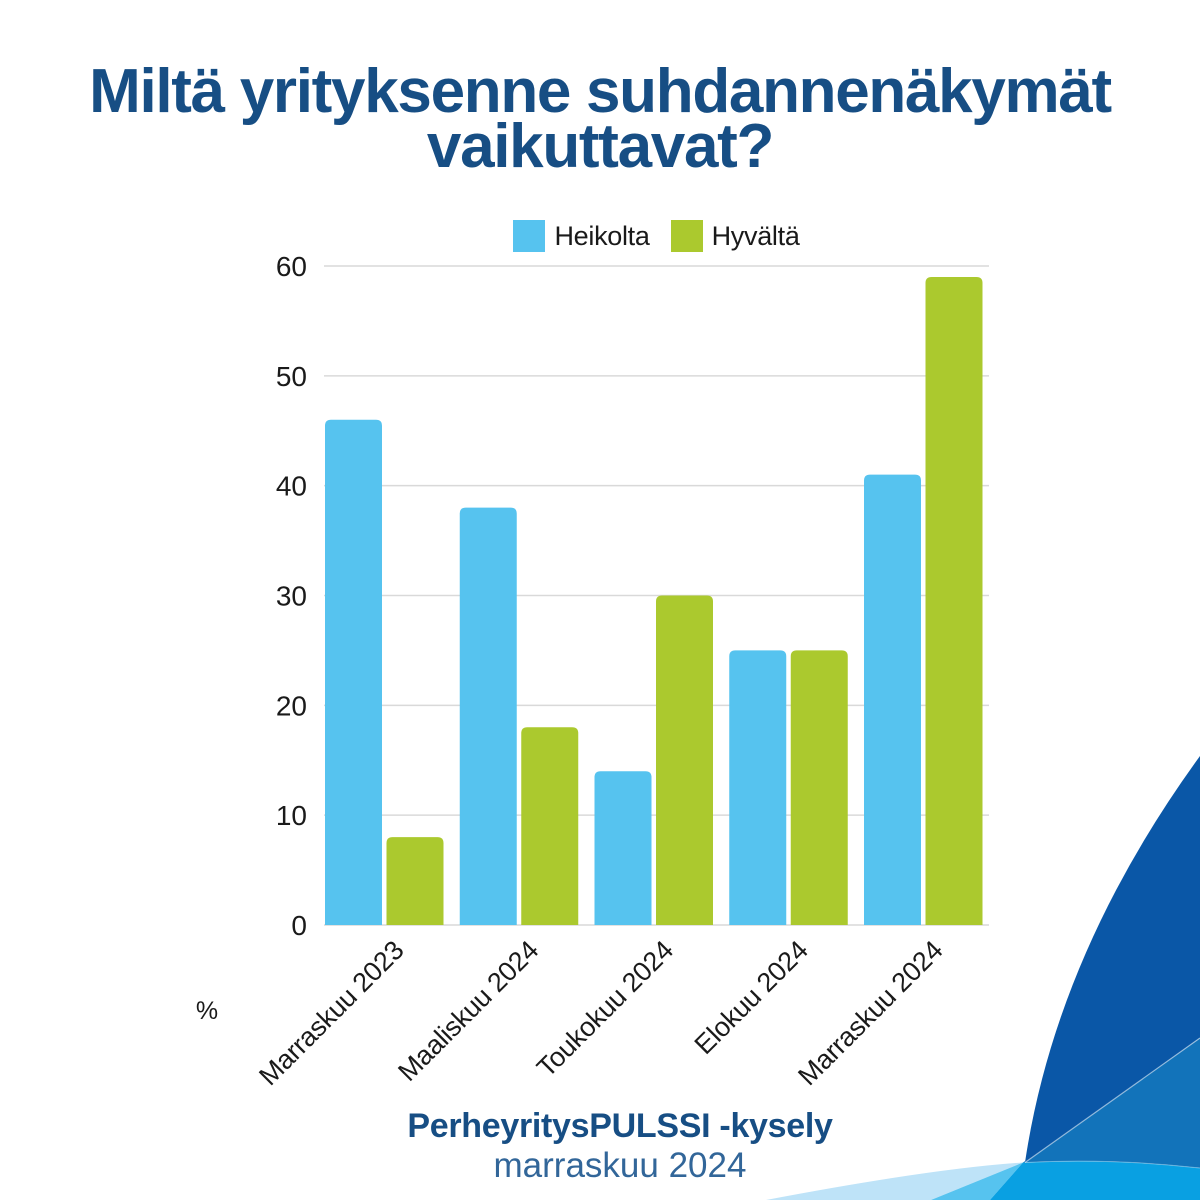 The image size is (1200, 1200). I want to click on legend-item-heikolta: Heikolta, so click(581, 236).